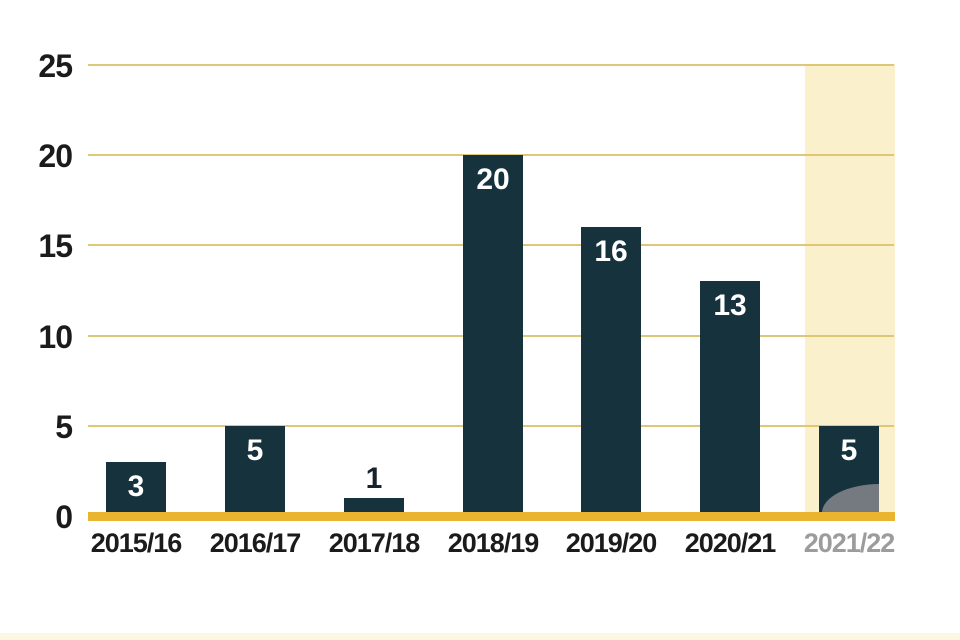  I want to click on x-axis-baseline, so click(491, 516).